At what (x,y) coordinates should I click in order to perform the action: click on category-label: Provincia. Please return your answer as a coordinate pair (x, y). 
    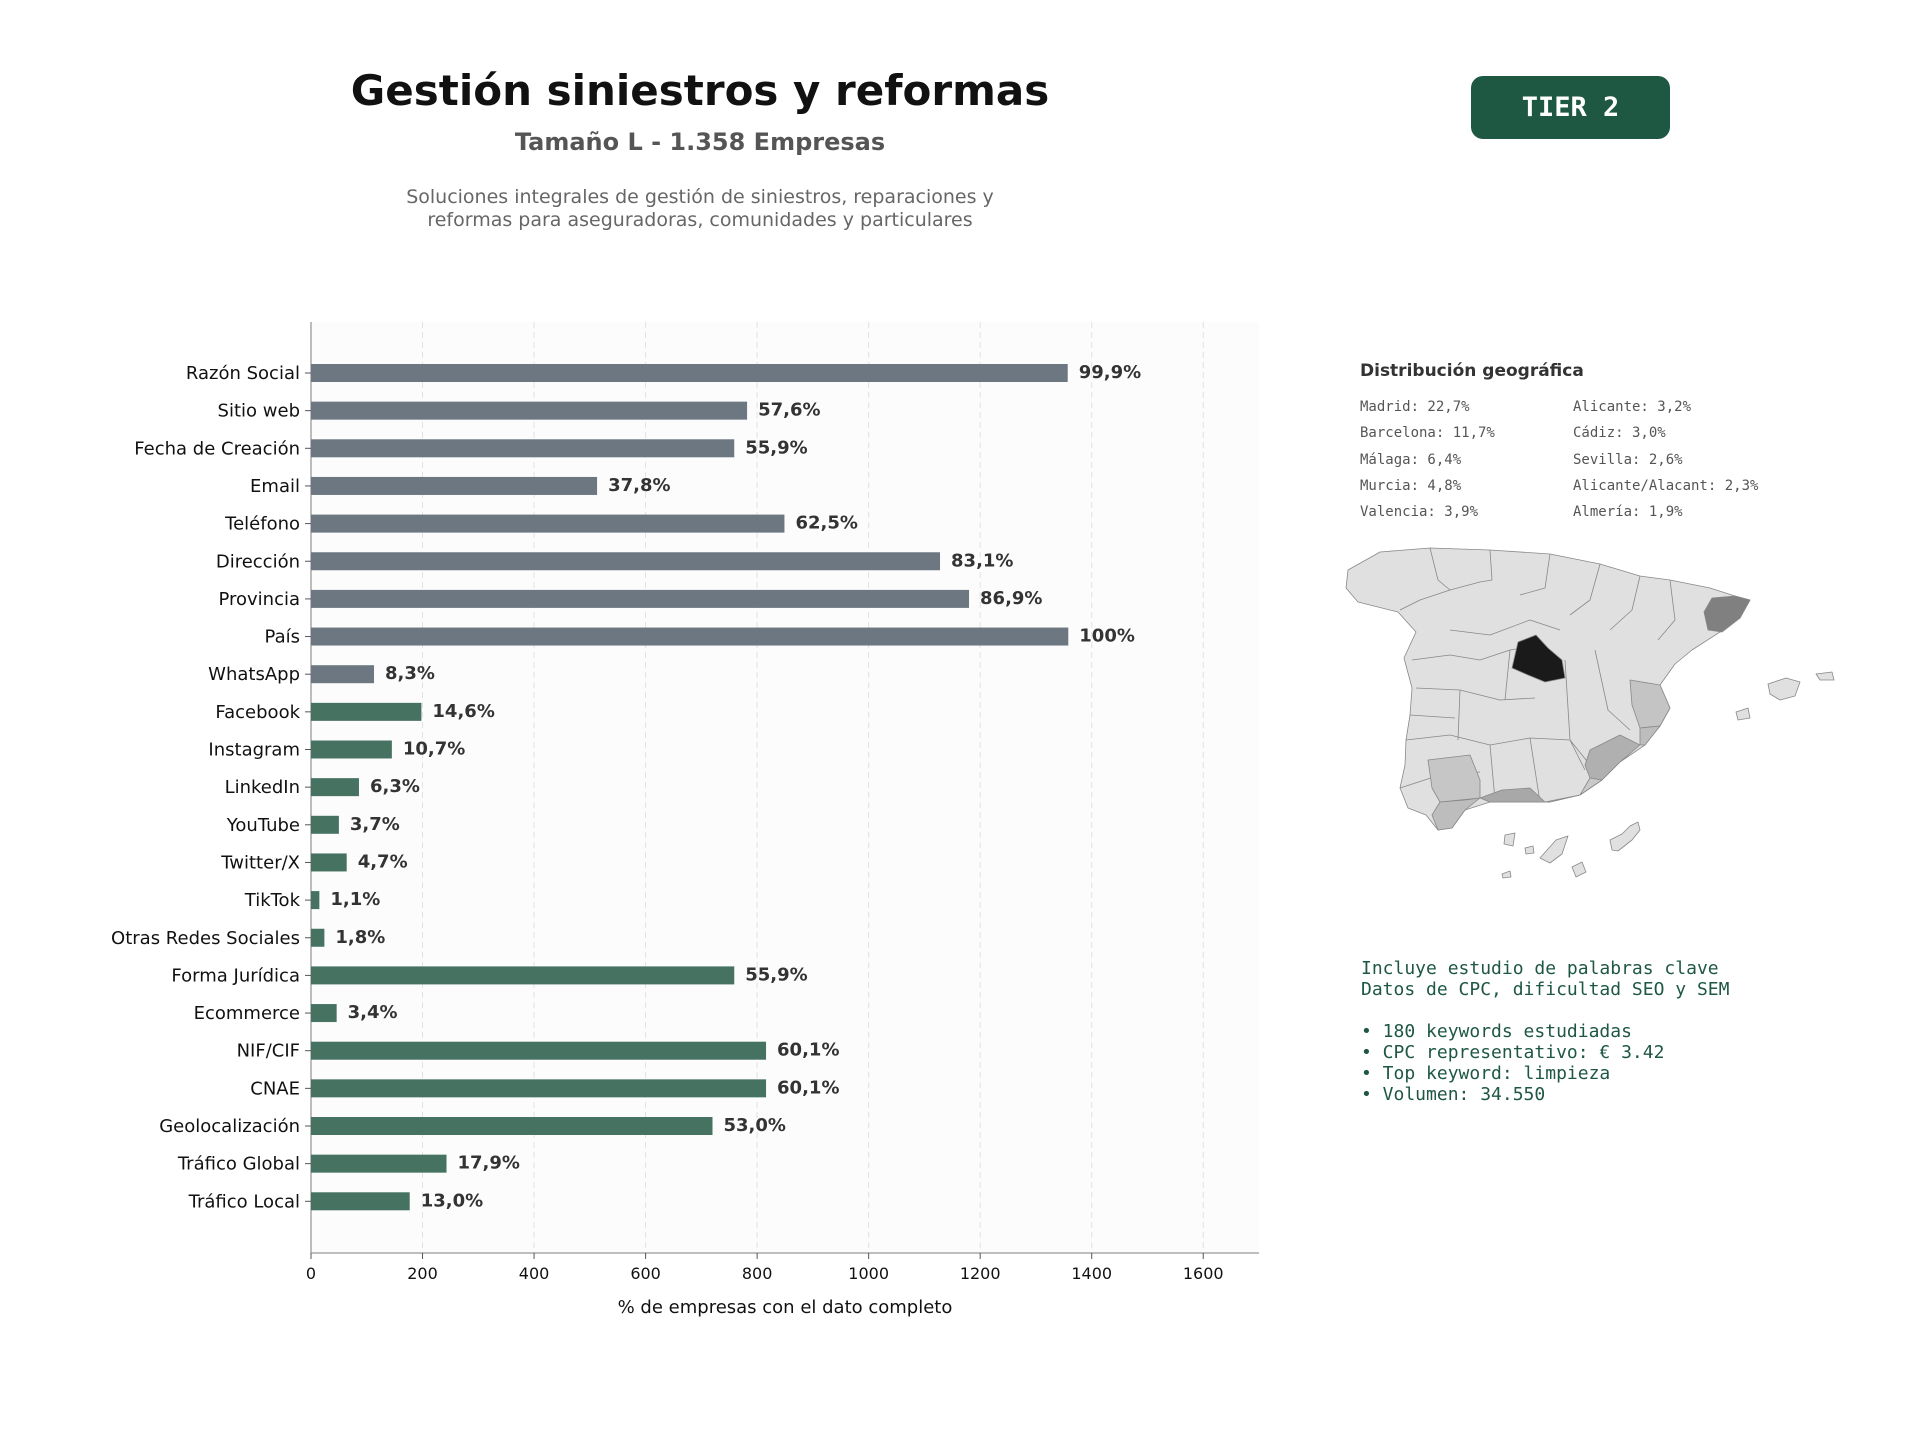
    Looking at the image, I should click on (259, 599).